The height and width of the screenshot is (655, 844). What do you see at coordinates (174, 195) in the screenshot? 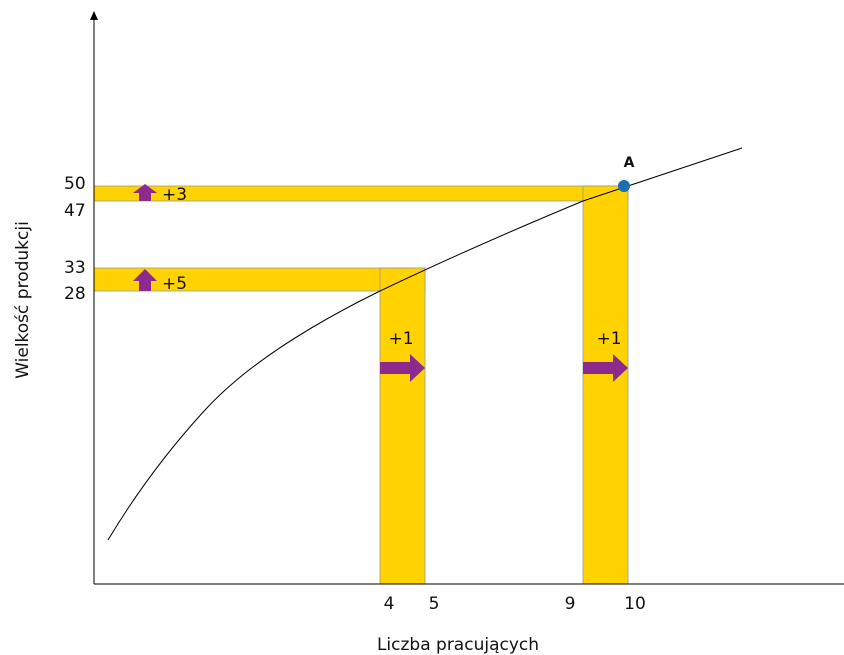
I see `increment-label: +3` at bounding box center [174, 195].